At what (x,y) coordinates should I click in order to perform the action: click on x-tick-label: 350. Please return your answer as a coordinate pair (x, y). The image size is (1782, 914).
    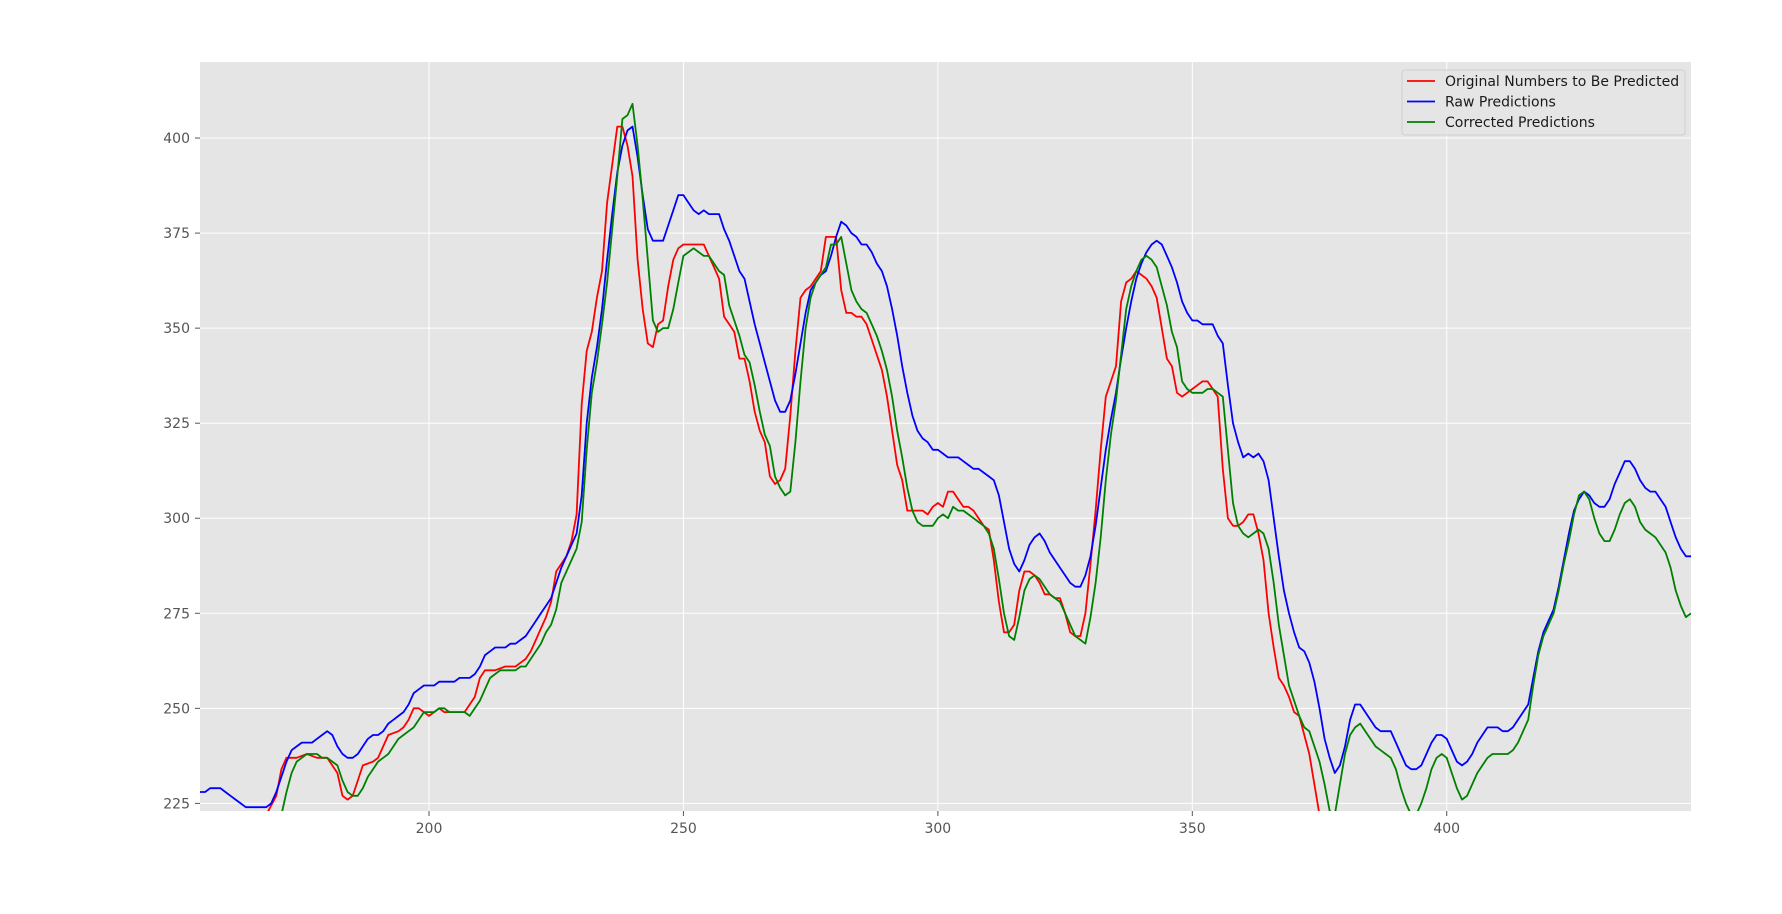
    Looking at the image, I should click on (1192, 829).